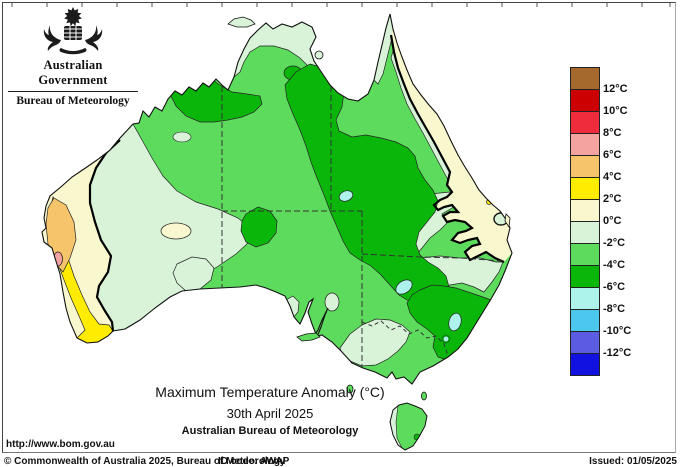 This screenshot has height=467, width=680. I want to click on legend-label: -10°C, so click(617, 331).